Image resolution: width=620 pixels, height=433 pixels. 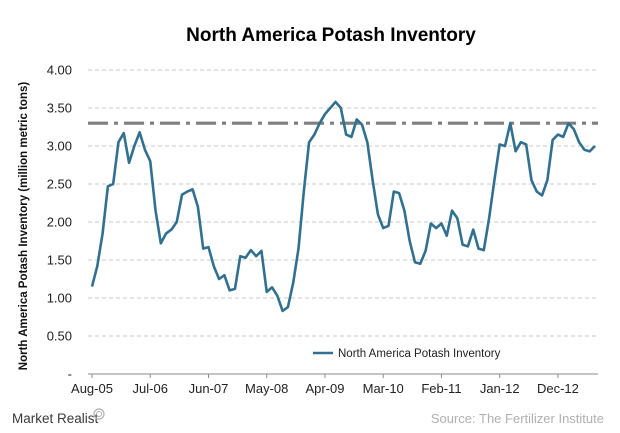 What do you see at coordinates (441, 388) in the screenshot?
I see `x-tick-label: Feb-11` at bounding box center [441, 388].